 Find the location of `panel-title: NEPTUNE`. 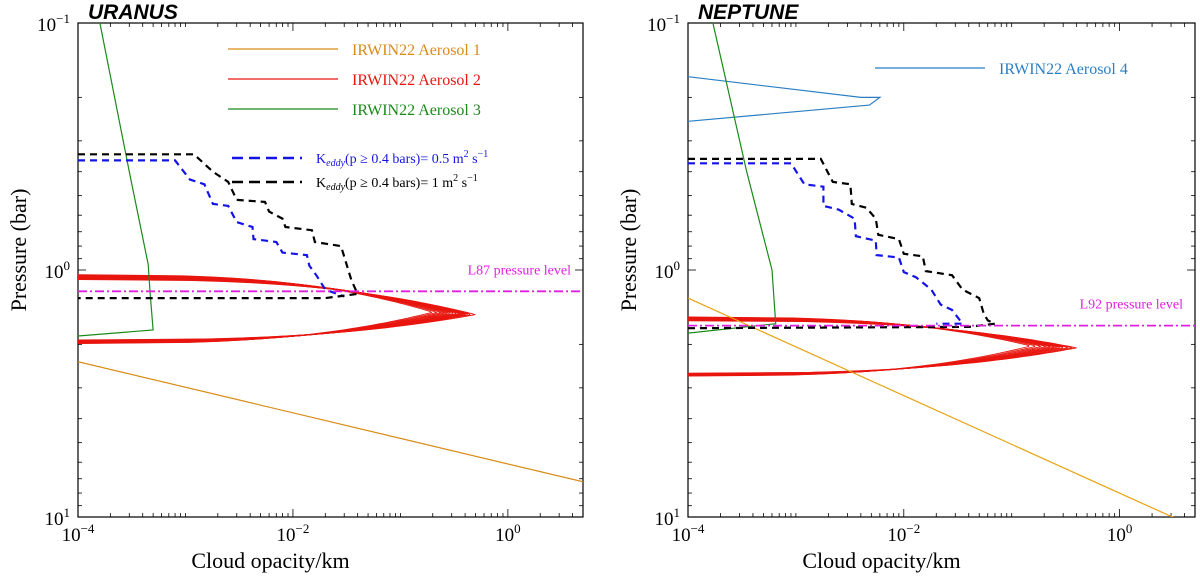

panel-title: NEPTUNE is located at coordinates (748, 12).